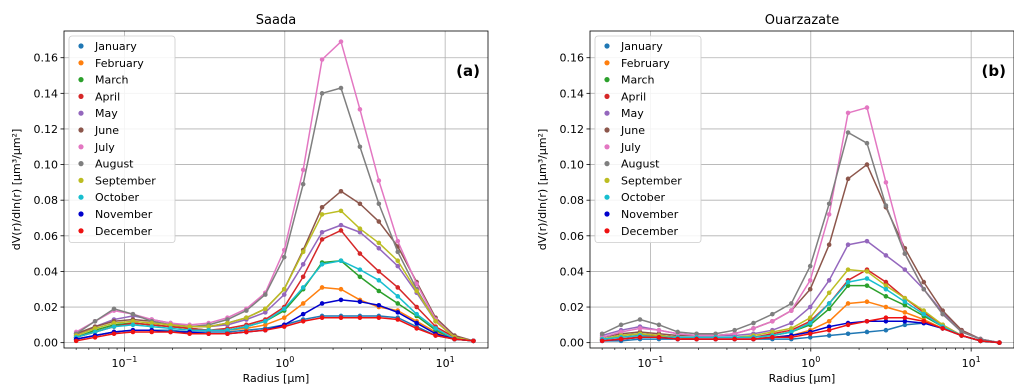  Describe the element at coordinates (802, 20) in the screenshot. I see `chart-title: Ouarzazate` at that location.